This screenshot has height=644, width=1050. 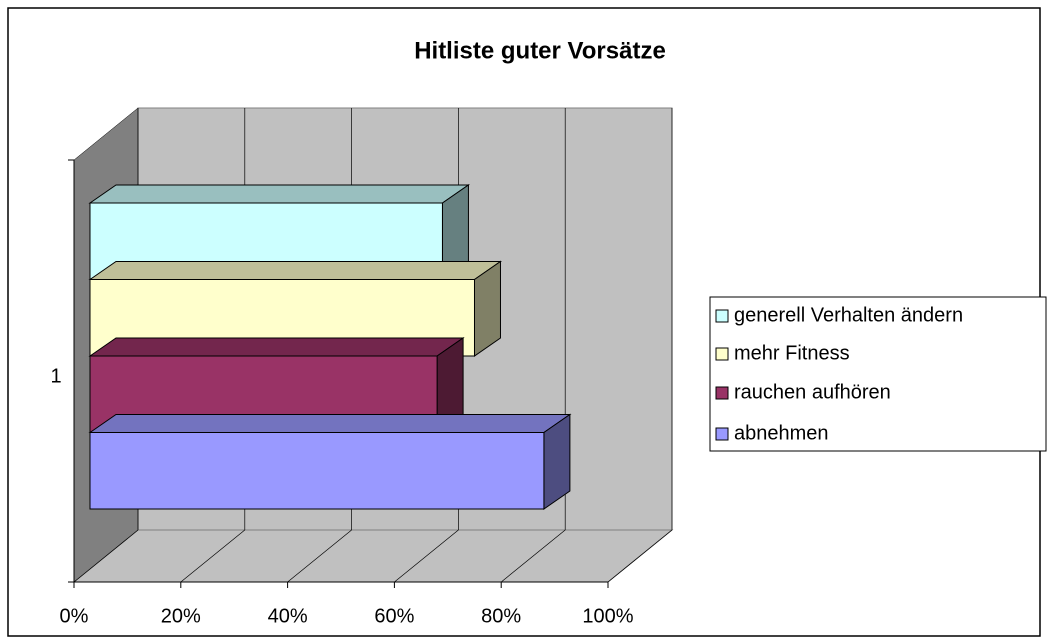 What do you see at coordinates (607, 616) in the screenshot?
I see `x-tick-label: 100%` at bounding box center [607, 616].